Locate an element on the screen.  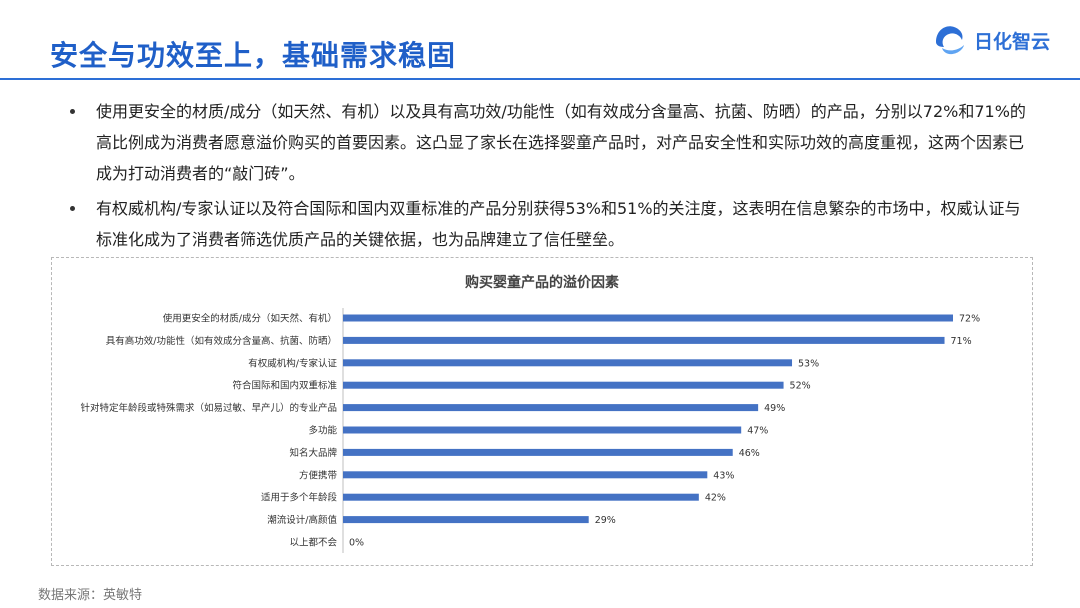
category-label: 有权威机构/专家认证 is located at coordinates (292, 363).